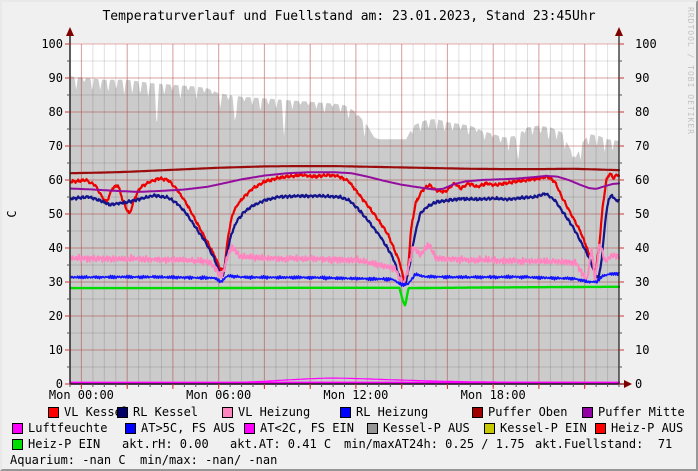 The height and width of the screenshot is (471, 698). I want to click on y-tick-label-left: 0, so click(59, 384).